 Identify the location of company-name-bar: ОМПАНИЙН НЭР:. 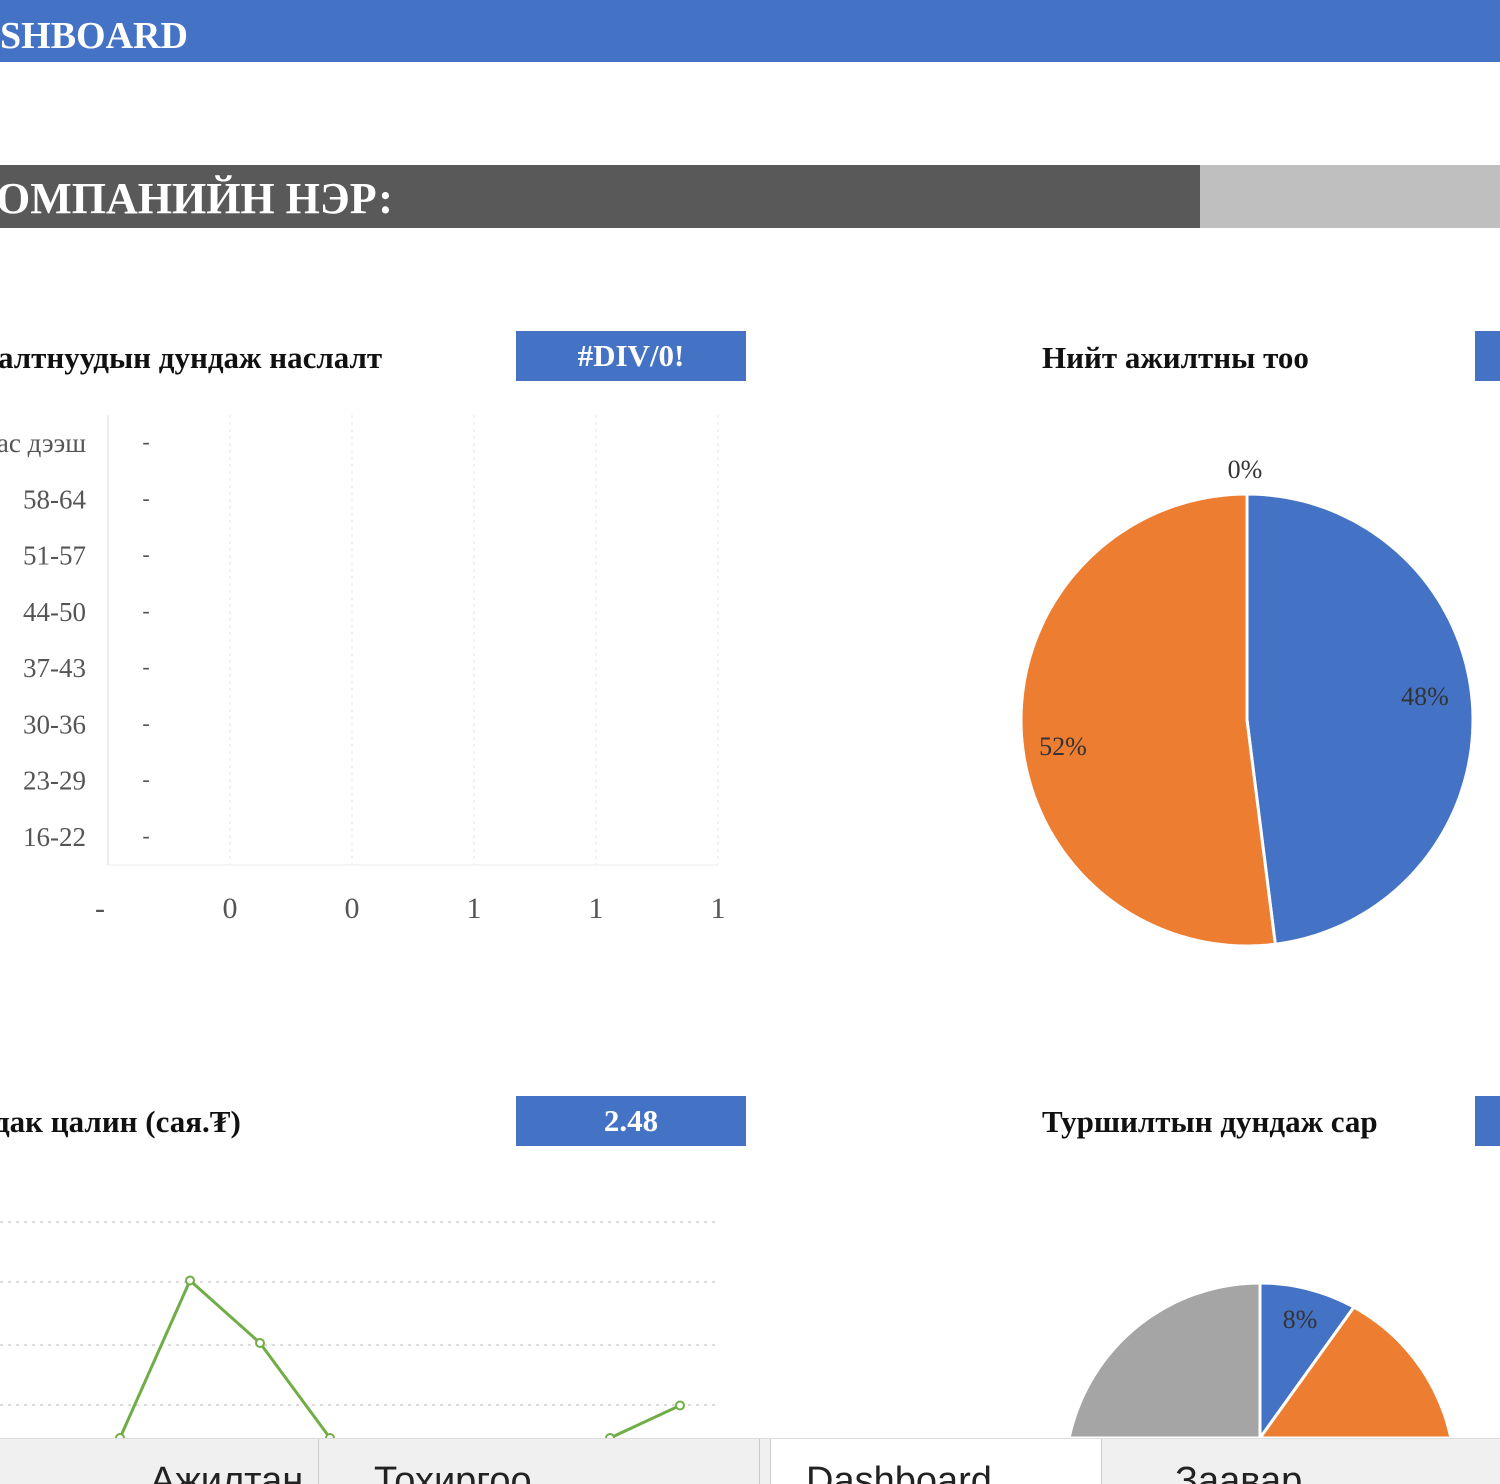
(600, 196).